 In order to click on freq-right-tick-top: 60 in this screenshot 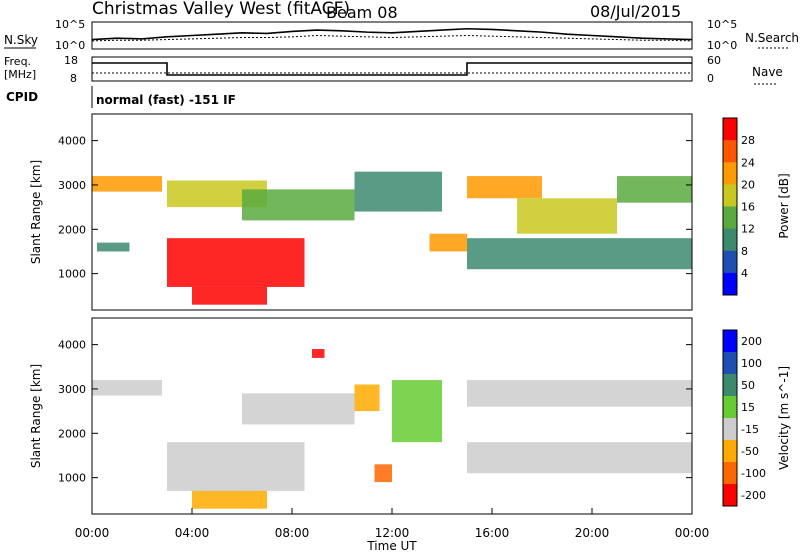, I will do `click(714, 60)`.